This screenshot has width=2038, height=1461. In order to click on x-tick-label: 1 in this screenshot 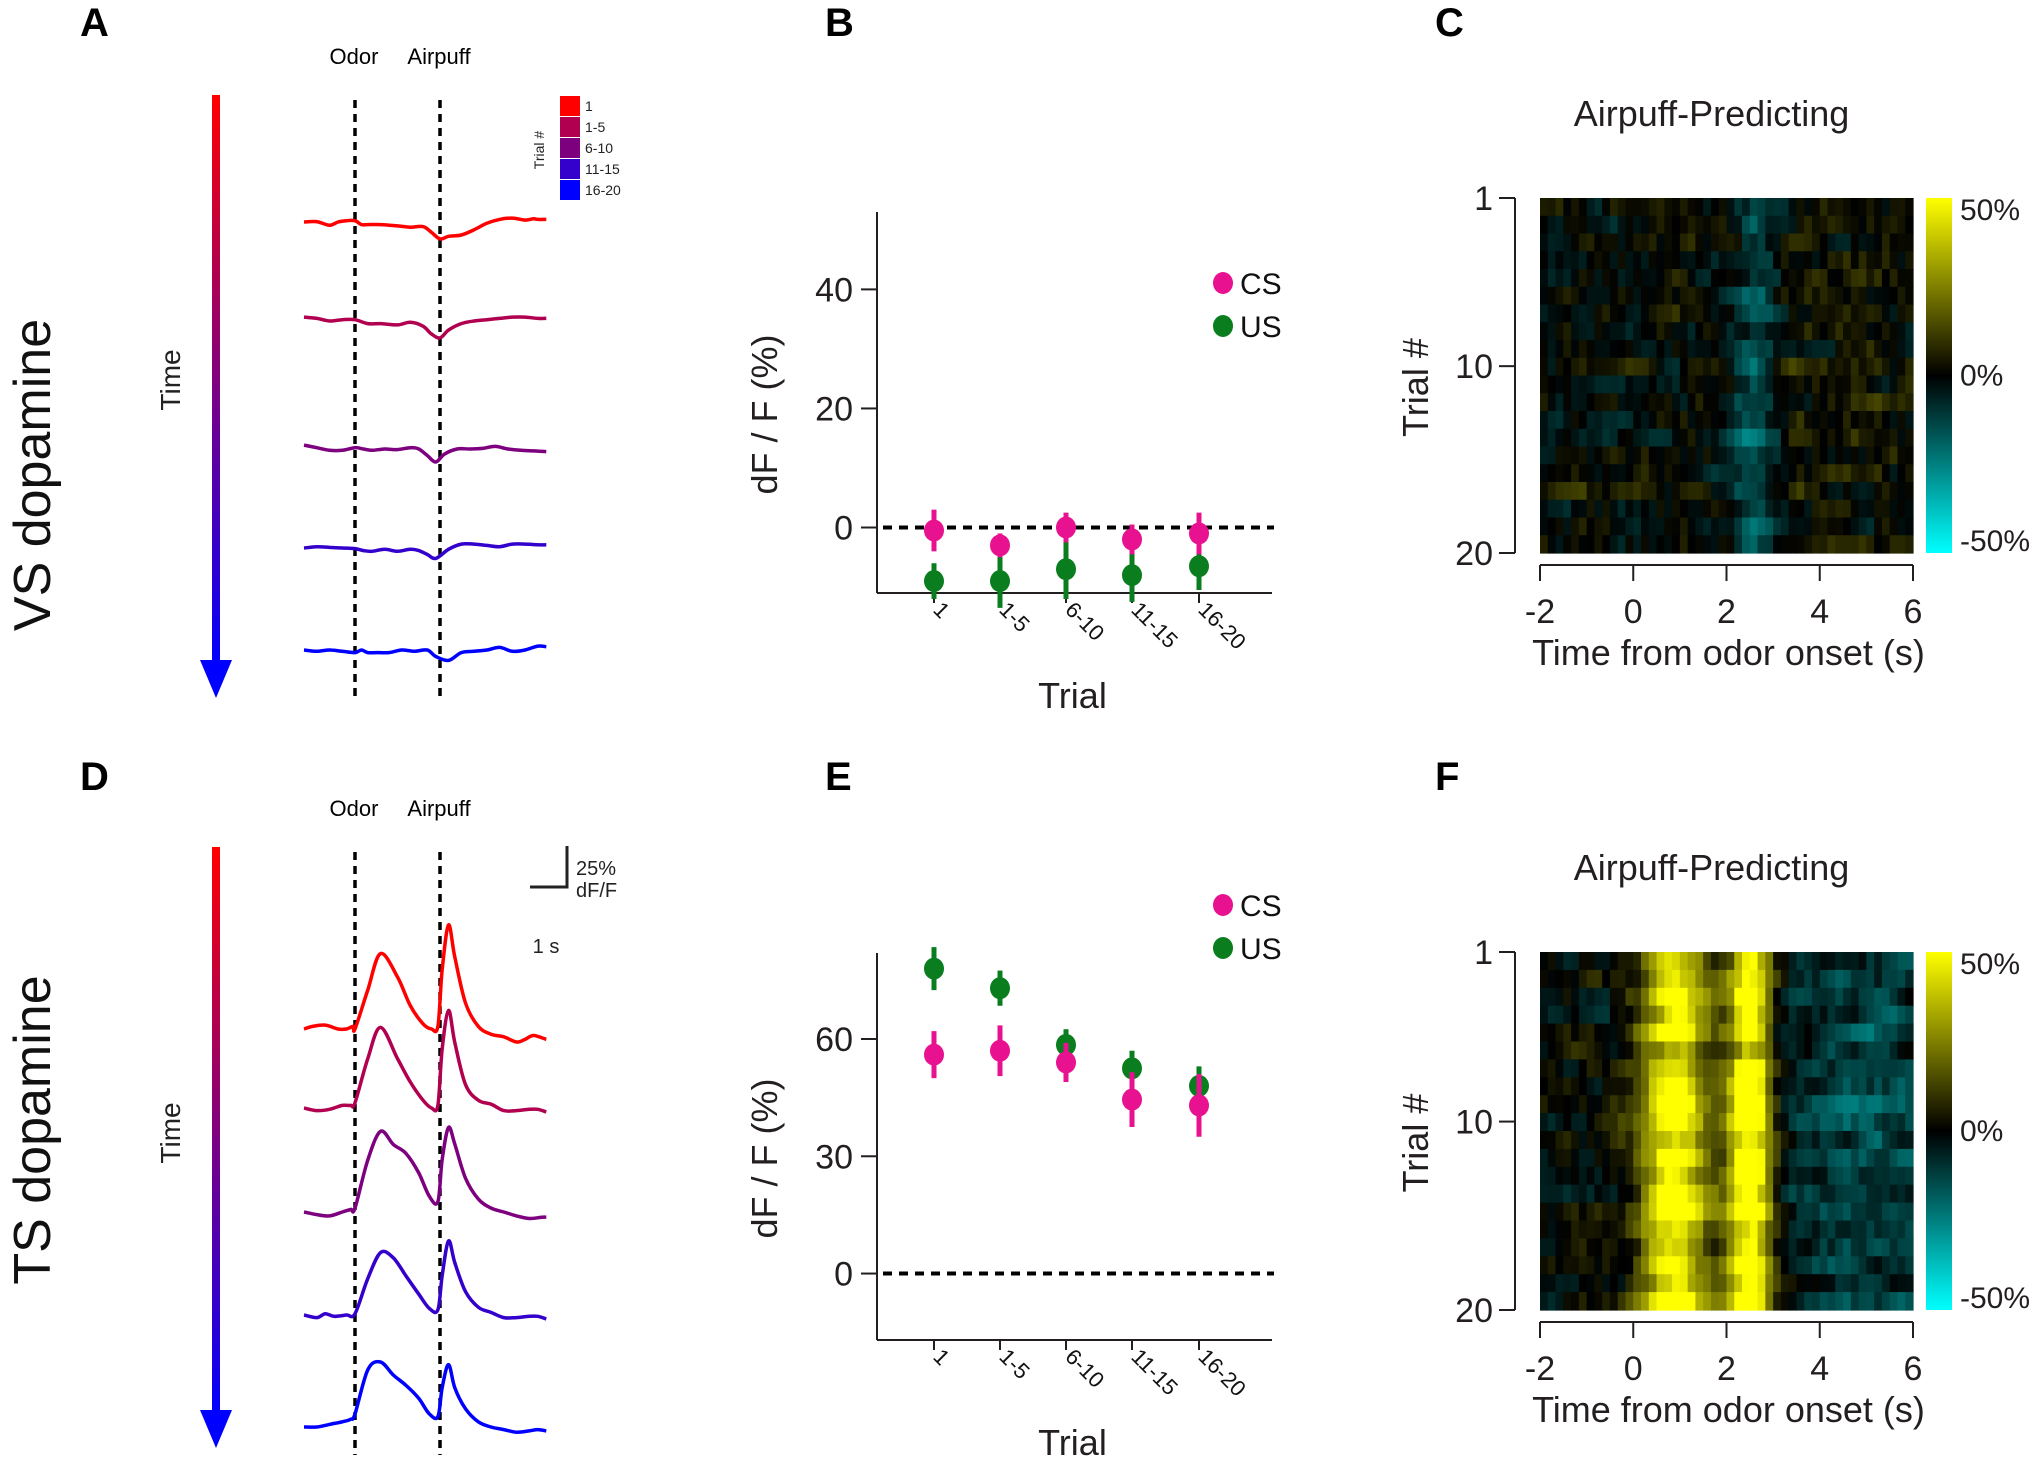, I will do `click(941, 1357)`.